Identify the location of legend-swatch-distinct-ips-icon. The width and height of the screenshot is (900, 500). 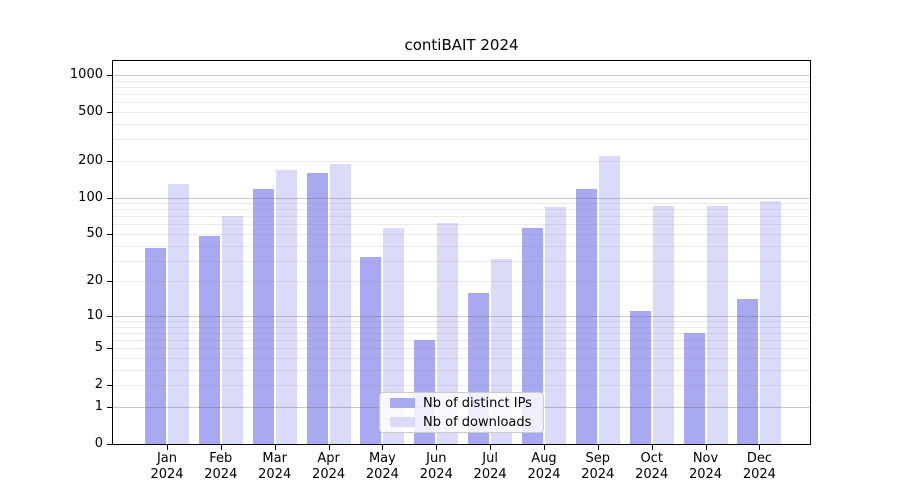
(402, 403).